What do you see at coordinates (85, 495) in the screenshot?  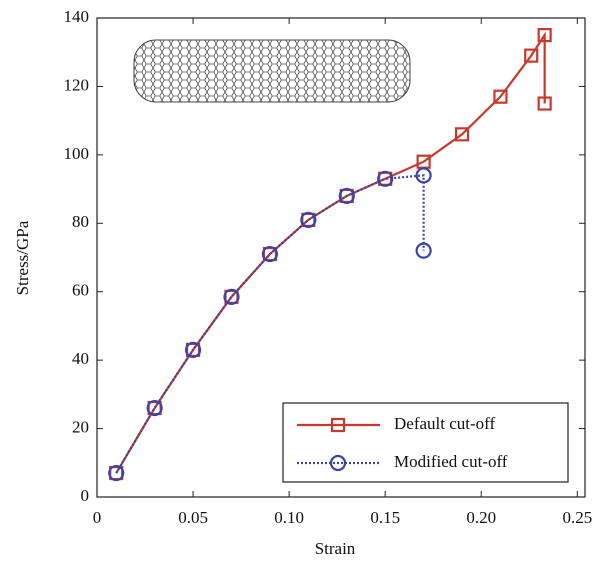 I see `y-tick-label: 0` at bounding box center [85, 495].